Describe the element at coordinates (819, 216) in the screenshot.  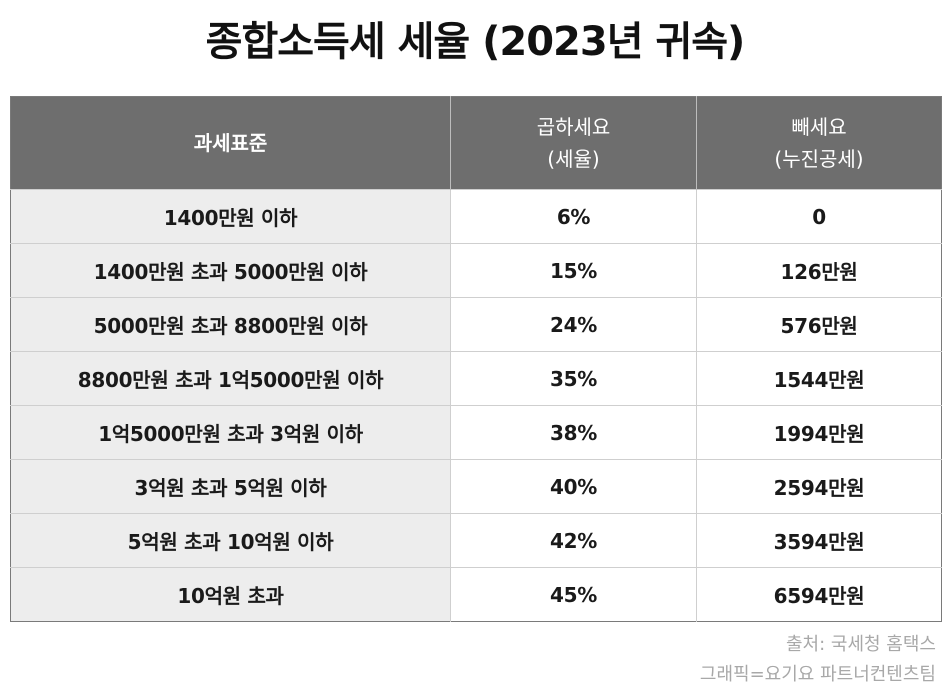
I see `deduction-cell: 0` at that location.